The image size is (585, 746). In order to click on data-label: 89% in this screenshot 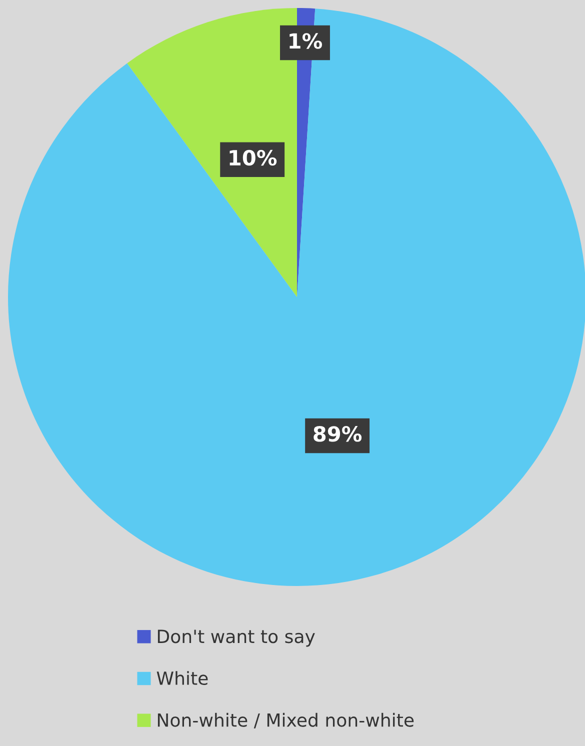, I will do `click(338, 434)`.